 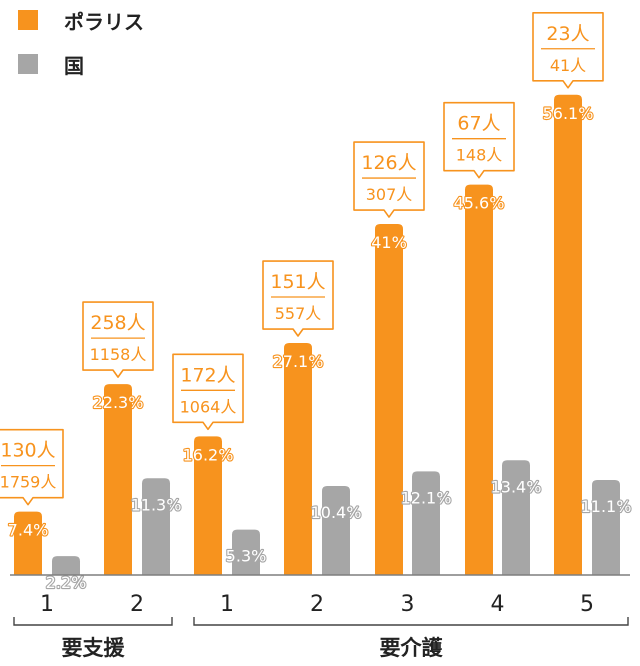 I want to click on polaris-value-label: 22.3%, so click(x=118, y=402).